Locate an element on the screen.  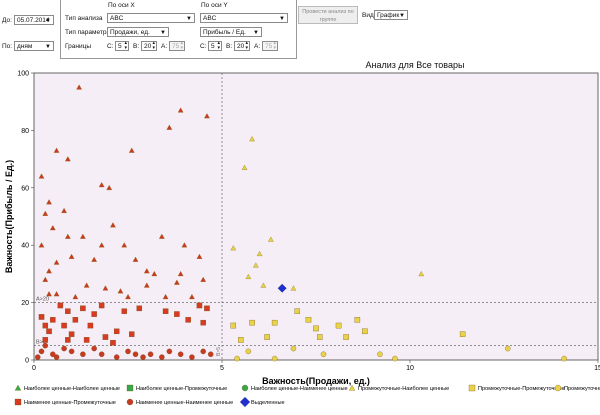
x-tick-label: 0 is located at coordinates (34, 368).